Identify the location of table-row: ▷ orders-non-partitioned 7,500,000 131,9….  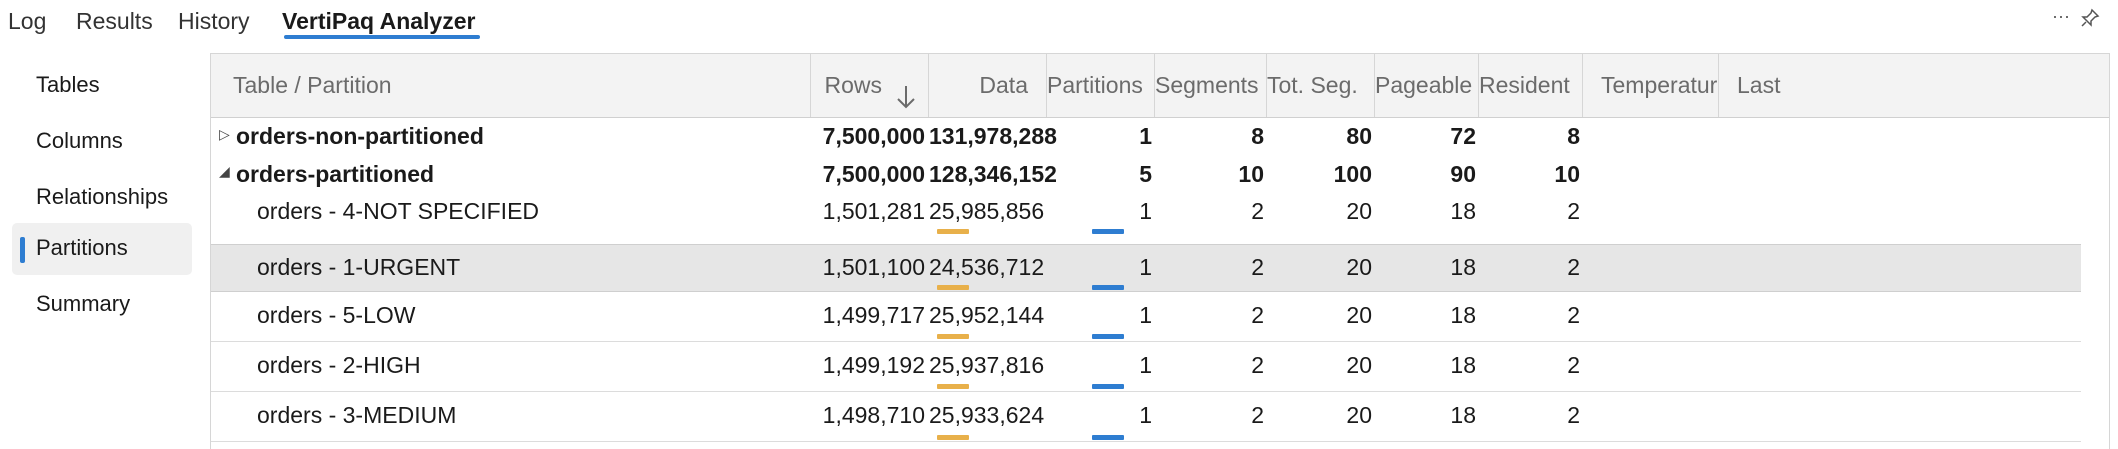
(1146, 136).